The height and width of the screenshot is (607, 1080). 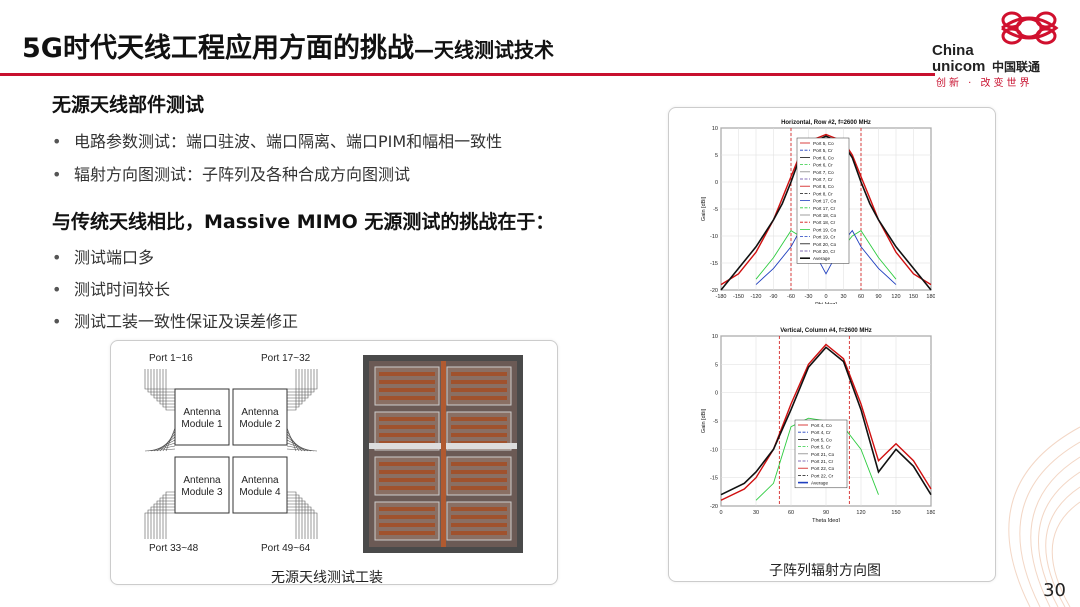 What do you see at coordinates (791, 297) in the screenshot?
I see `x-tick-label: -60` at bounding box center [791, 297].